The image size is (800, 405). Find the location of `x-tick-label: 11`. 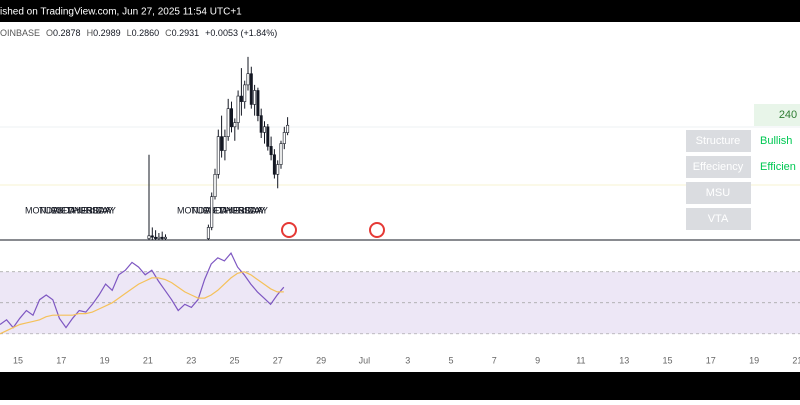

x-tick-label: 11 is located at coordinates (580, 360).